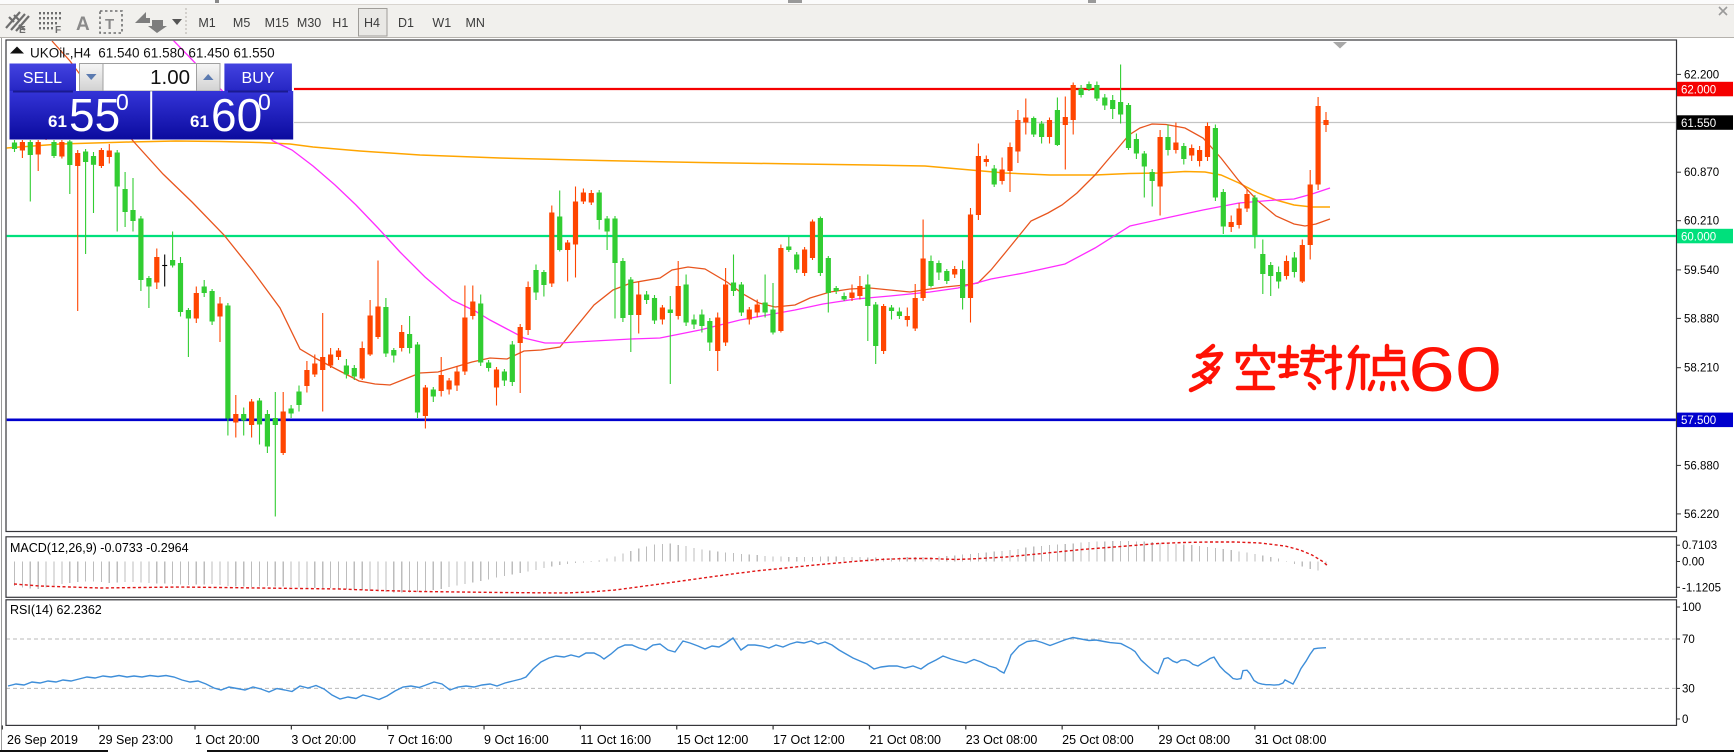 This screenshot has width=1734, height=754. What do you see at coordinates (905, 740) in the screenshot?
I see `svg-text: 21 Oct 08:00` at bounding box center [905, 740].